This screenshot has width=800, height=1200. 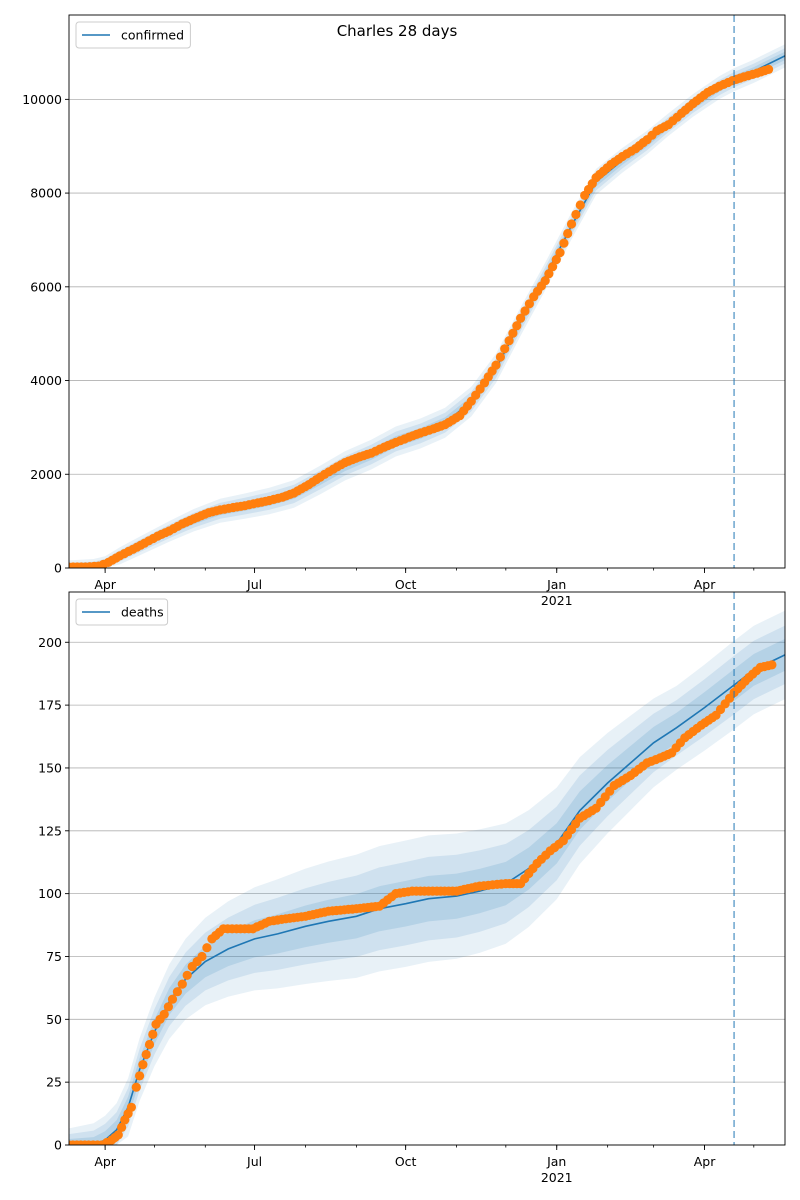 What do you see at coordinates (152, 35) in the screenshot?
I see `legend-label: confirmed` at bounding box center [152, 35].